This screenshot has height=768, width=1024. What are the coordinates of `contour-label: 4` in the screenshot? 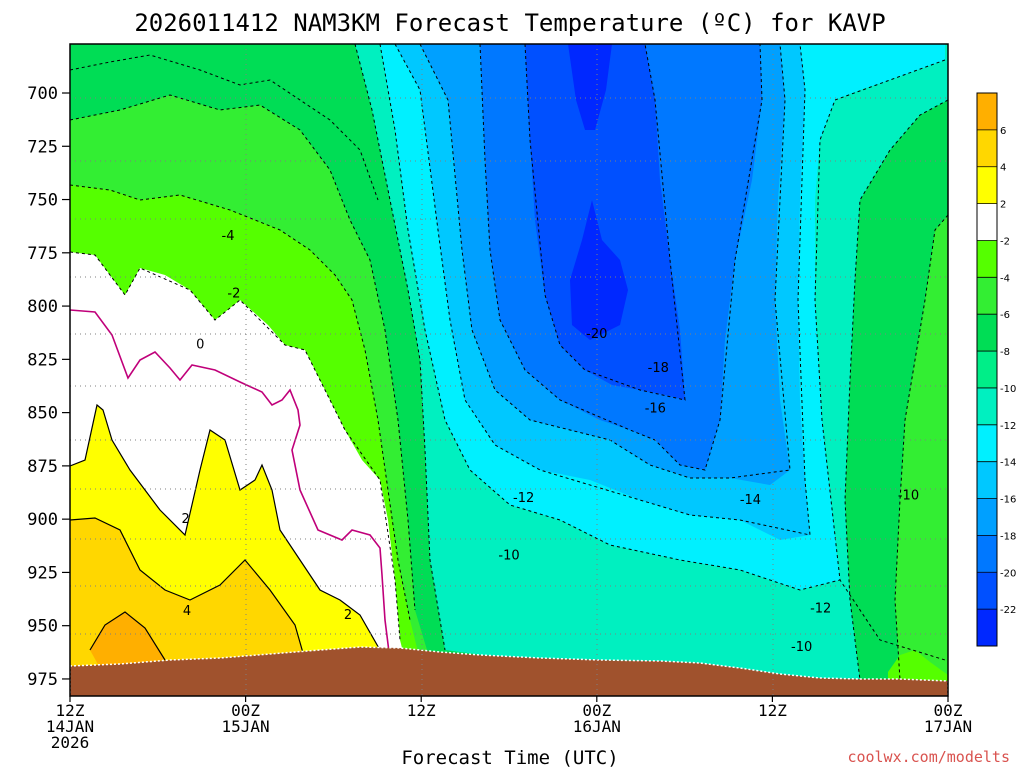 It's located at (187, 611).